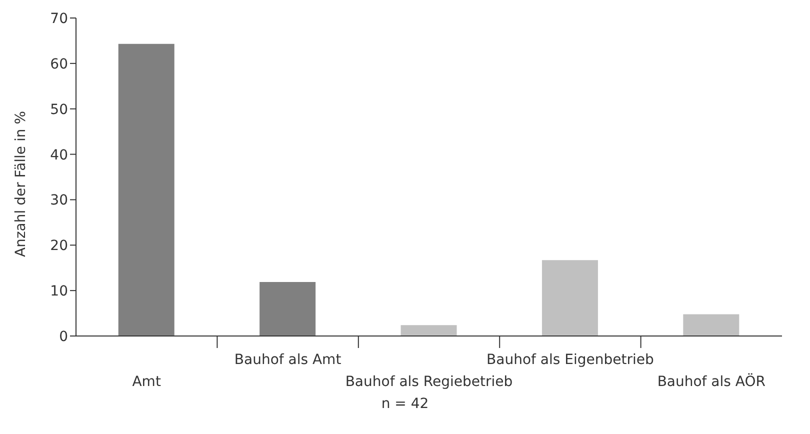 The height and width of the screenshot is (434, 810). What do you see at coordinates (147, 382) in the screenshot?
I see `x-tick-label: Amt` at bounding box center [147, 382].